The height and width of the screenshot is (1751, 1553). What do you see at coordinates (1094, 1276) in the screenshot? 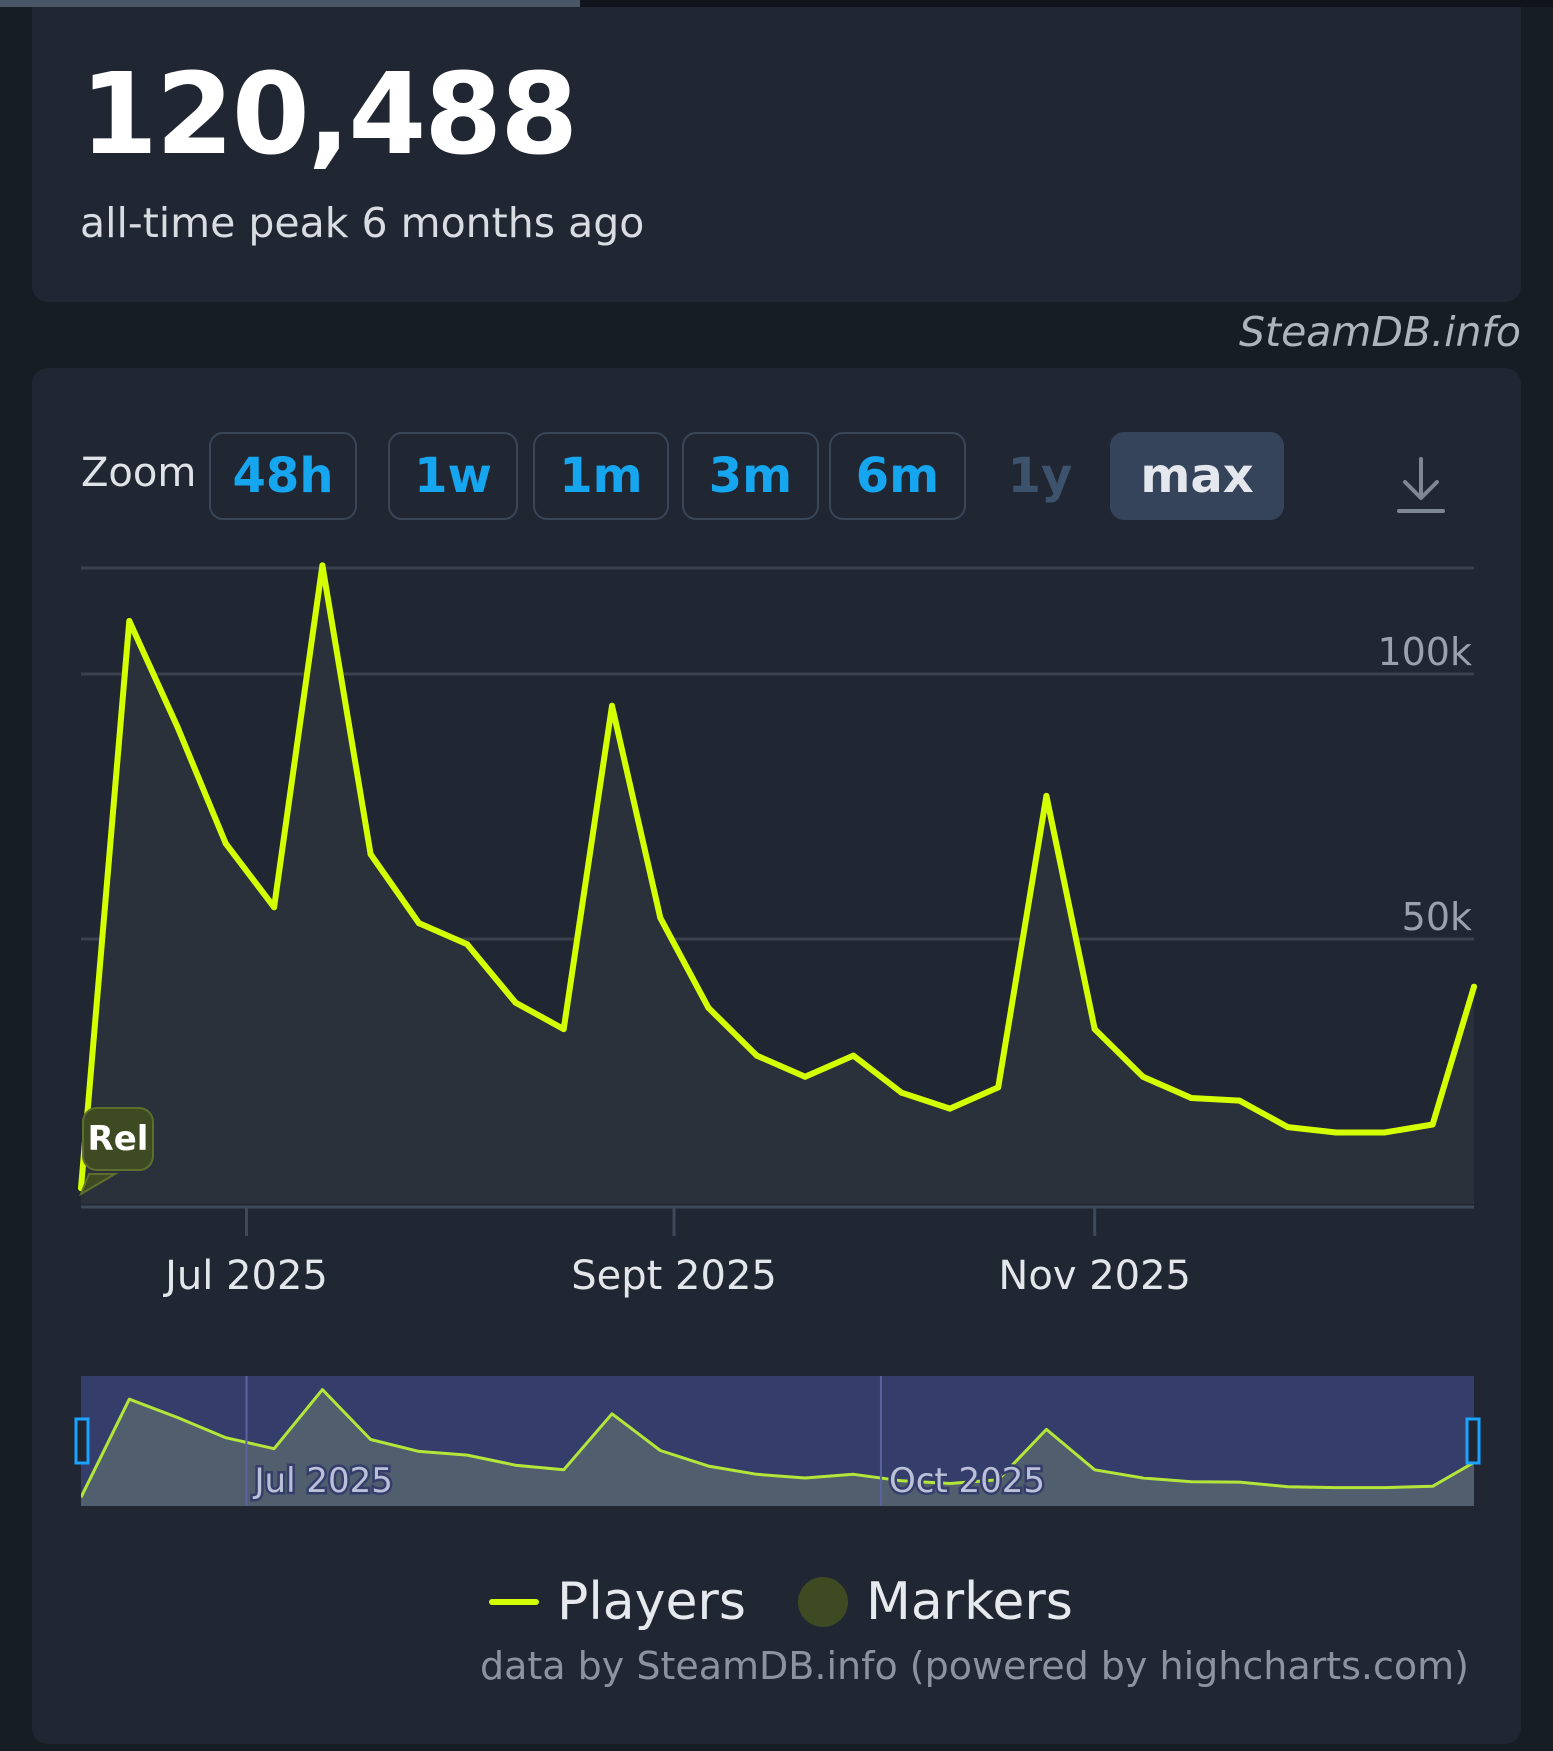
I see `x-tick-label: Nov 2025` at bounding box center [1094, 1276].